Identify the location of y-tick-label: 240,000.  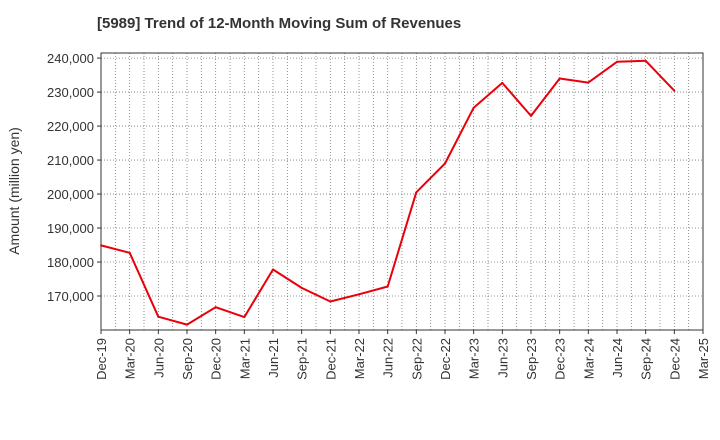
(70, 58).